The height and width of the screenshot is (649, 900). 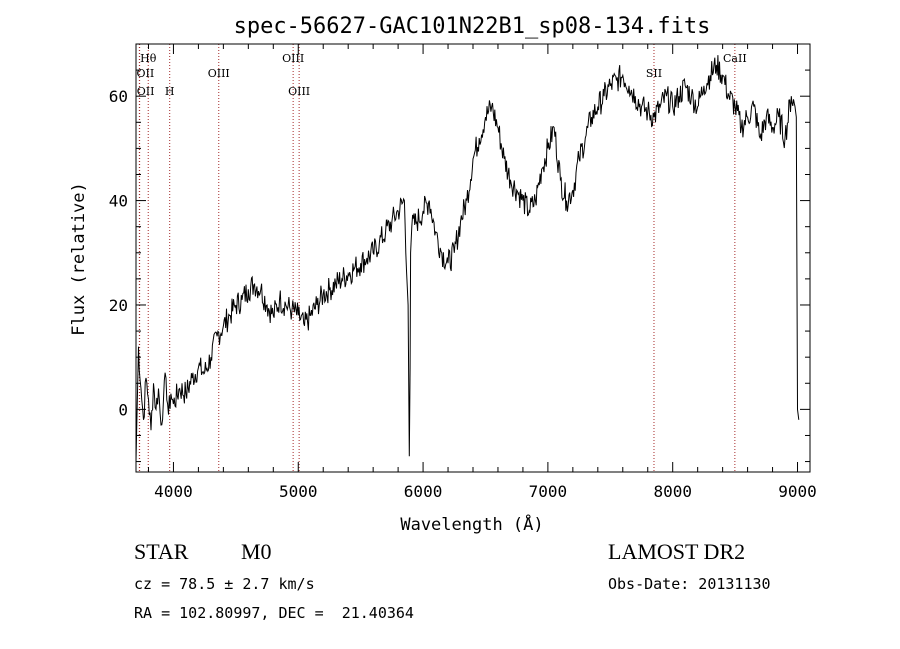 I want to click on object-class: STAR, so click(x=161, y=551).